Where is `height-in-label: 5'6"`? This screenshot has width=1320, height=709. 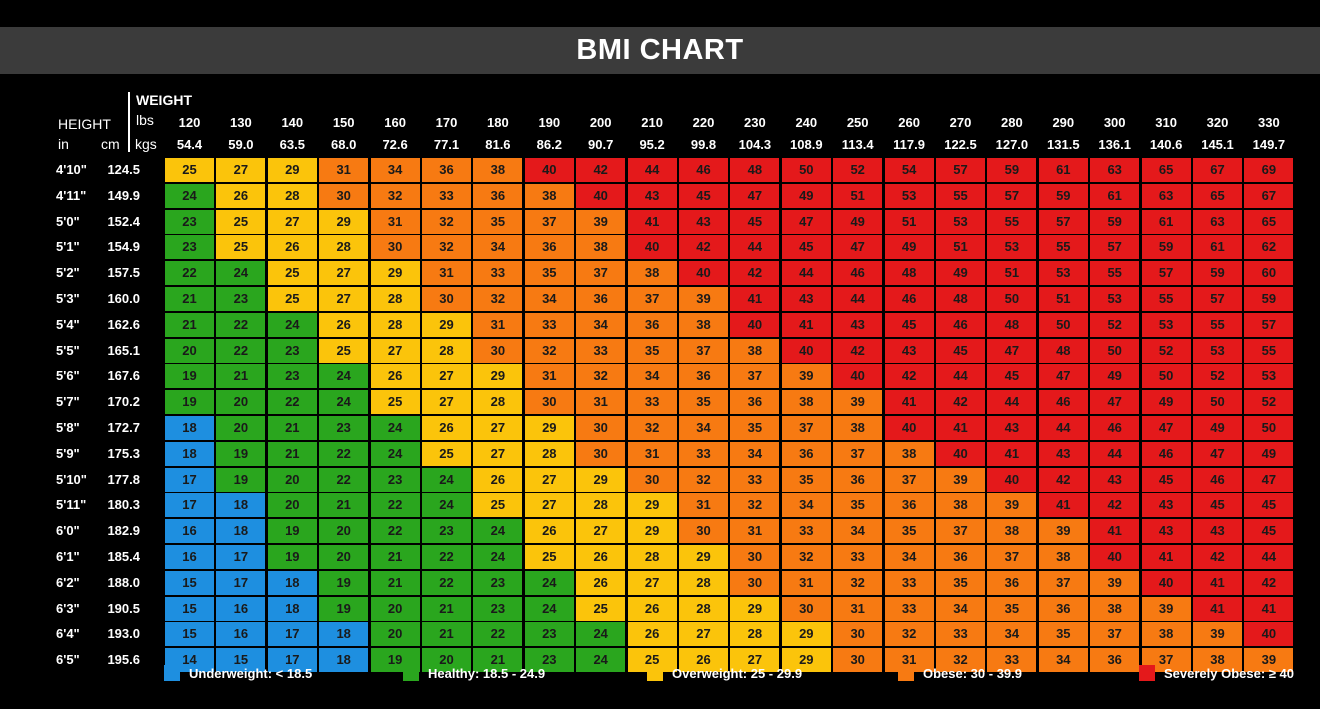
height-in-label: 5'6" is located at coordinates (68, 376).